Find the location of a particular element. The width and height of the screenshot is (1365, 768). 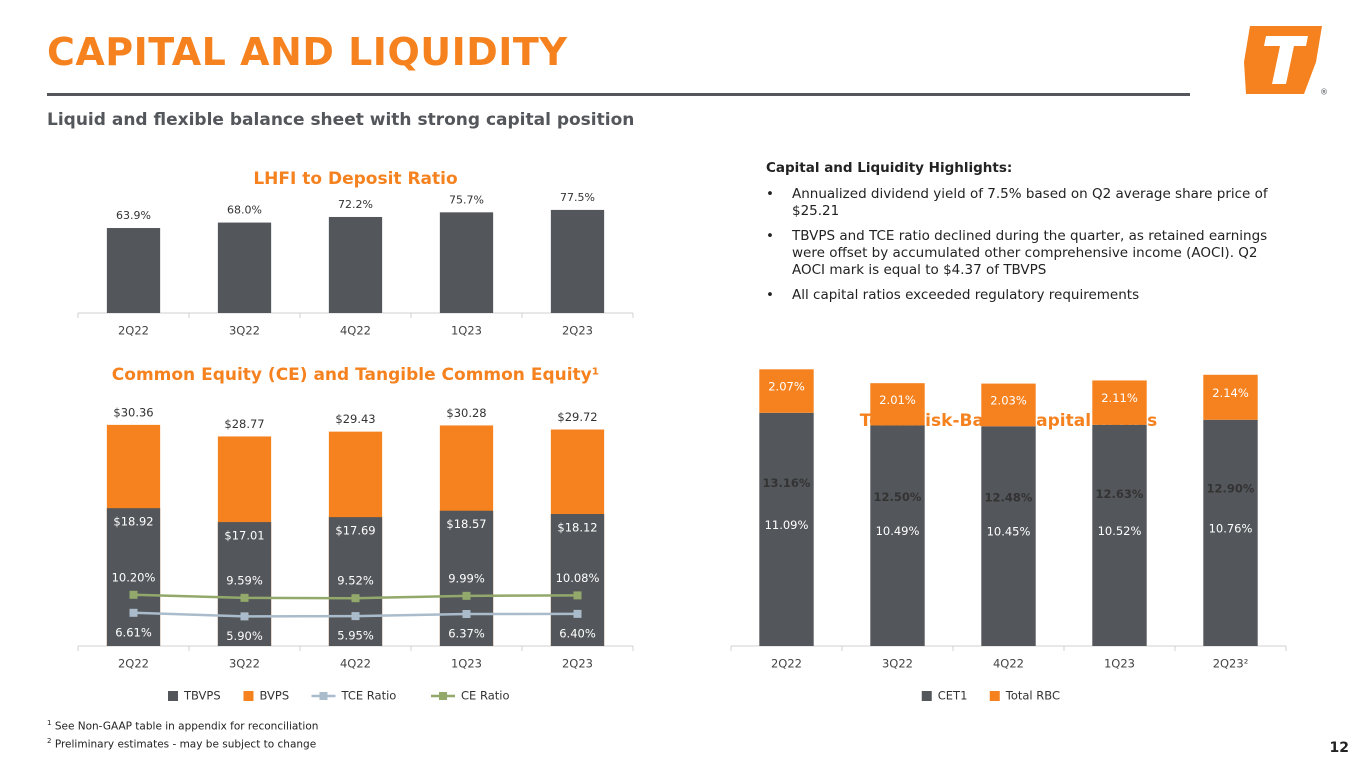

highlights-heading: Capital and Liquidity Highlights: is located at coordinates (889, 168).